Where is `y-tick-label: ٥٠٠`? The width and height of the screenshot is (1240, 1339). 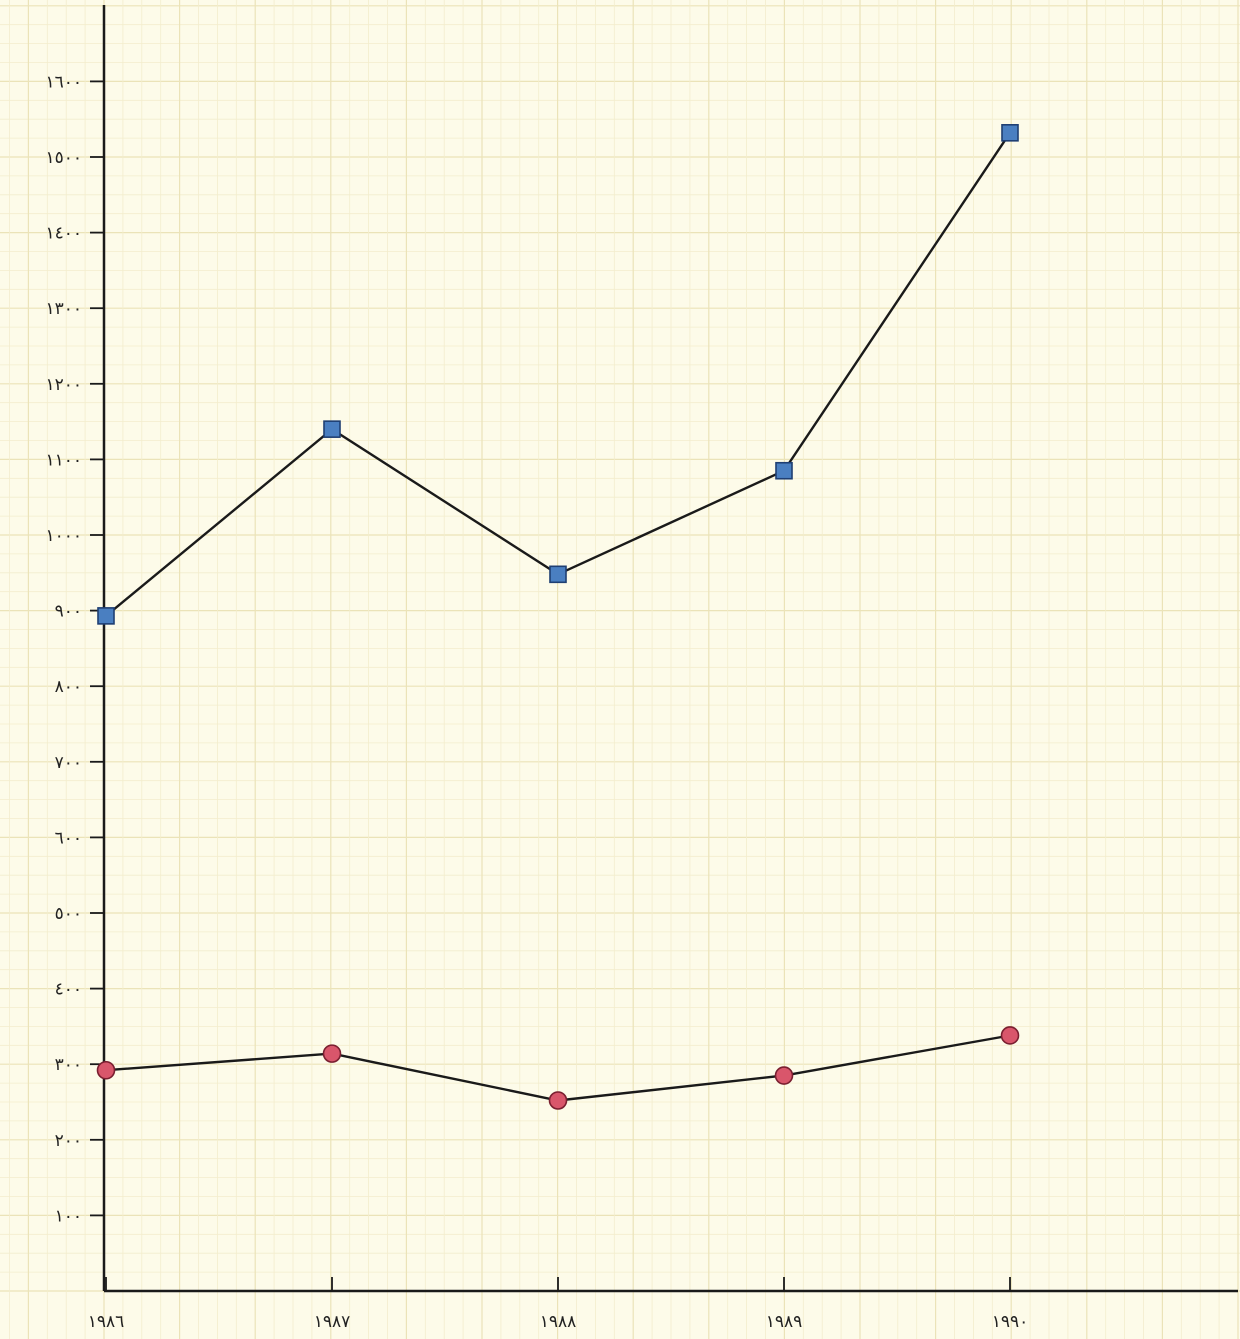
y-tick-label: ٥٠٠ is located at coordinates (68, 914).